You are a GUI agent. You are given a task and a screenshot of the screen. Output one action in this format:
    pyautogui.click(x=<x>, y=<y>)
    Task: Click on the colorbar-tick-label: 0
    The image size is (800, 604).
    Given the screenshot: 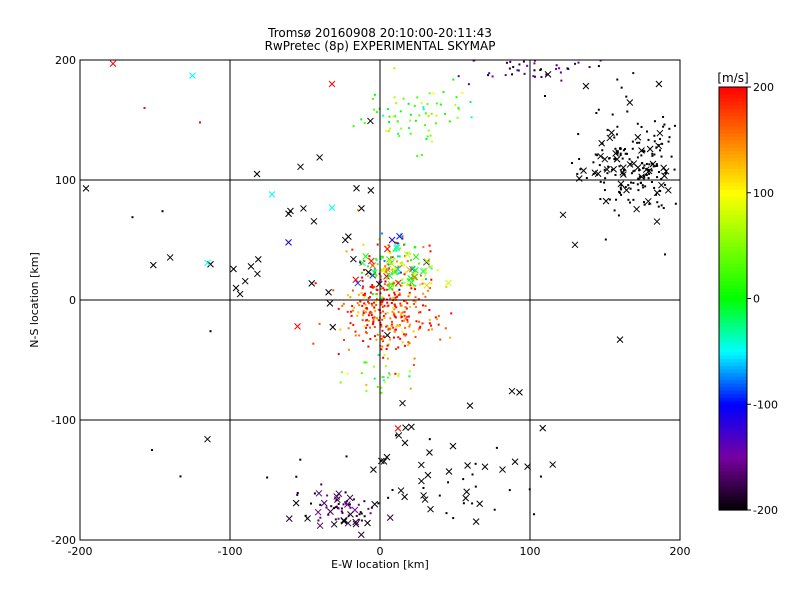 What is the action you would take?
    pyautogui.click(x=756, y=299)
    